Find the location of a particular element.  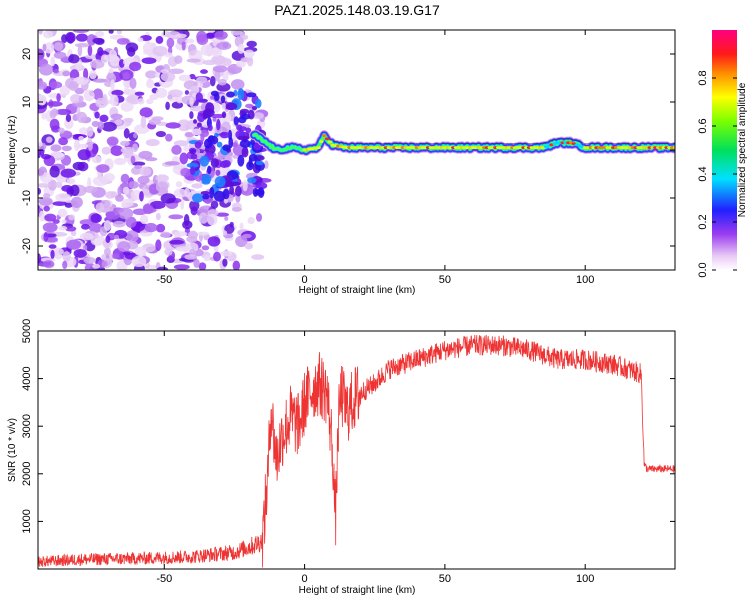

signal-ridge is located at coordinates (462, 142).